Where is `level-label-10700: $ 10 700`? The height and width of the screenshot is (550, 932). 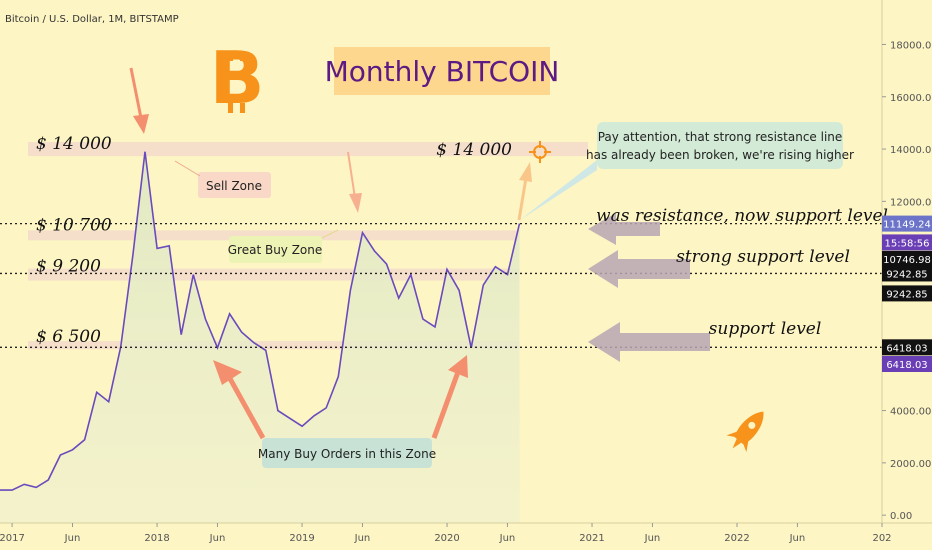 level-label-10700: $ 10 700 is located at coordinates (74, 225).